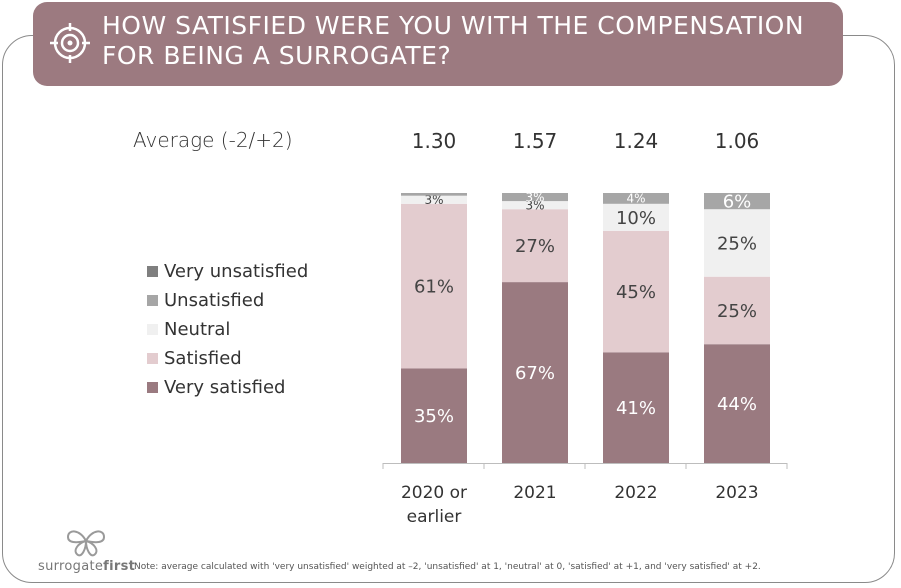 The image size is (901, 588). Describe the element at coordinates (71, 566) in the screenshot. I see `logo-text-surrogate: surrogate` at that location.